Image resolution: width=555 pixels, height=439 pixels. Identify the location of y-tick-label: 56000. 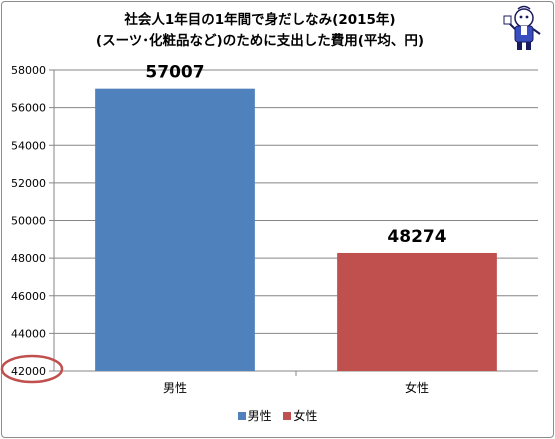
(28, 108).